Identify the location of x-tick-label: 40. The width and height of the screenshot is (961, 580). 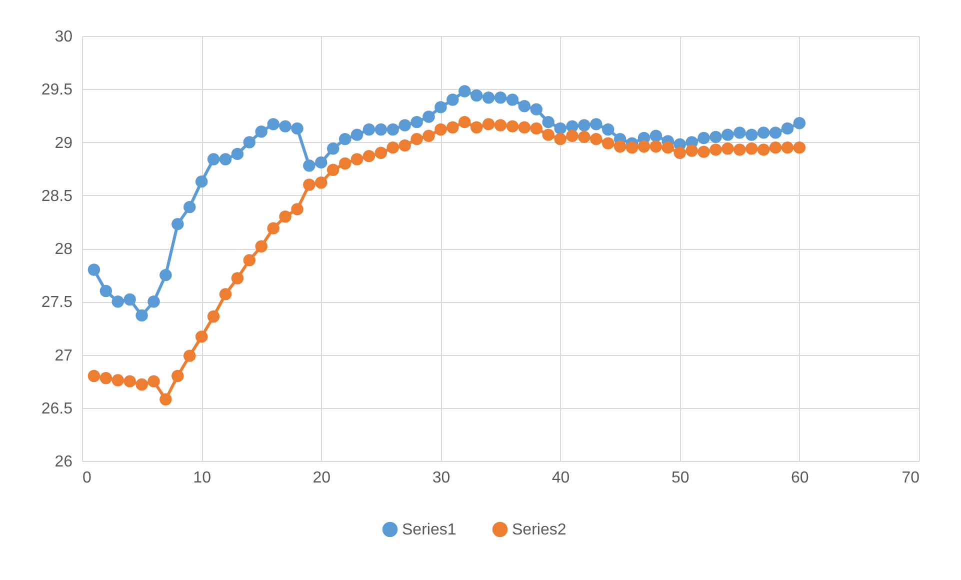
(561, 478).